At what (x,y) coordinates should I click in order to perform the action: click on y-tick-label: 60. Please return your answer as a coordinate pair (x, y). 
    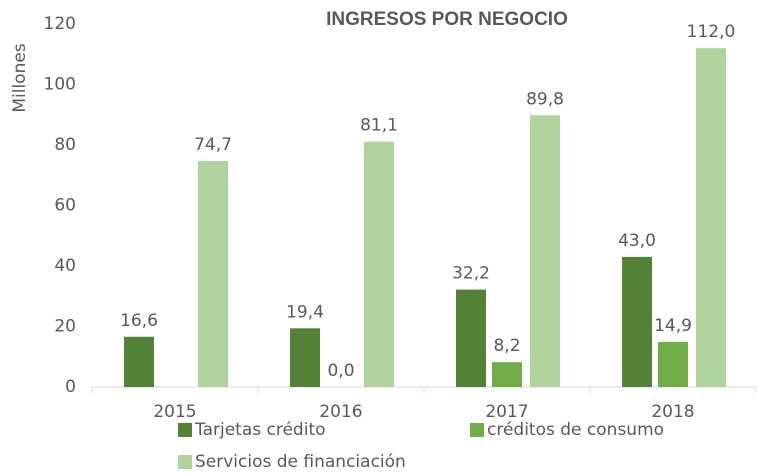
    Looking at the image, I should click on (65, 206).